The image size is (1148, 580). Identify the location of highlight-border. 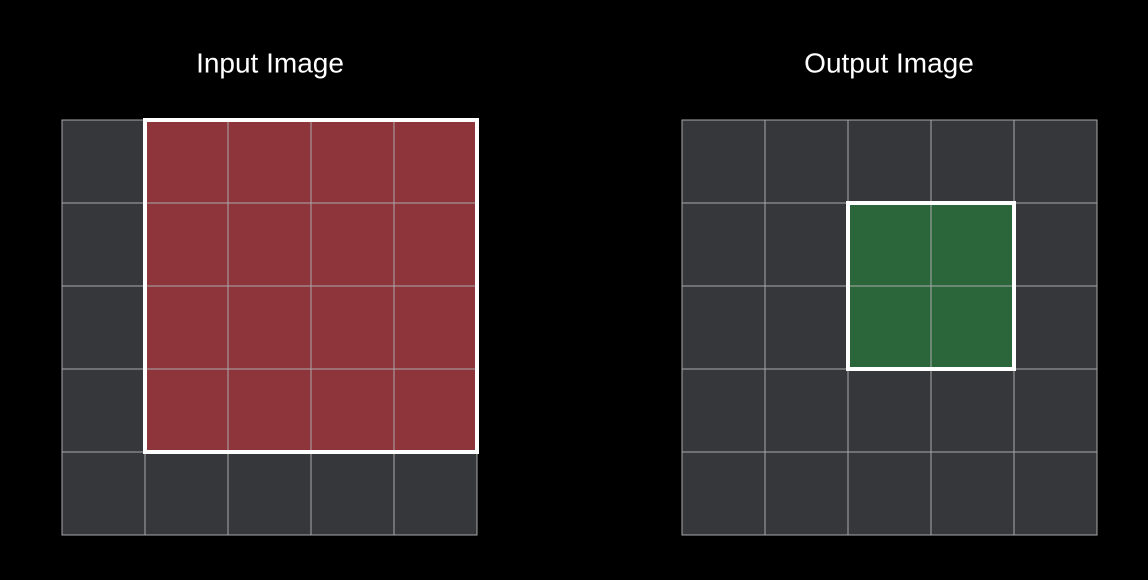
(931, 286).